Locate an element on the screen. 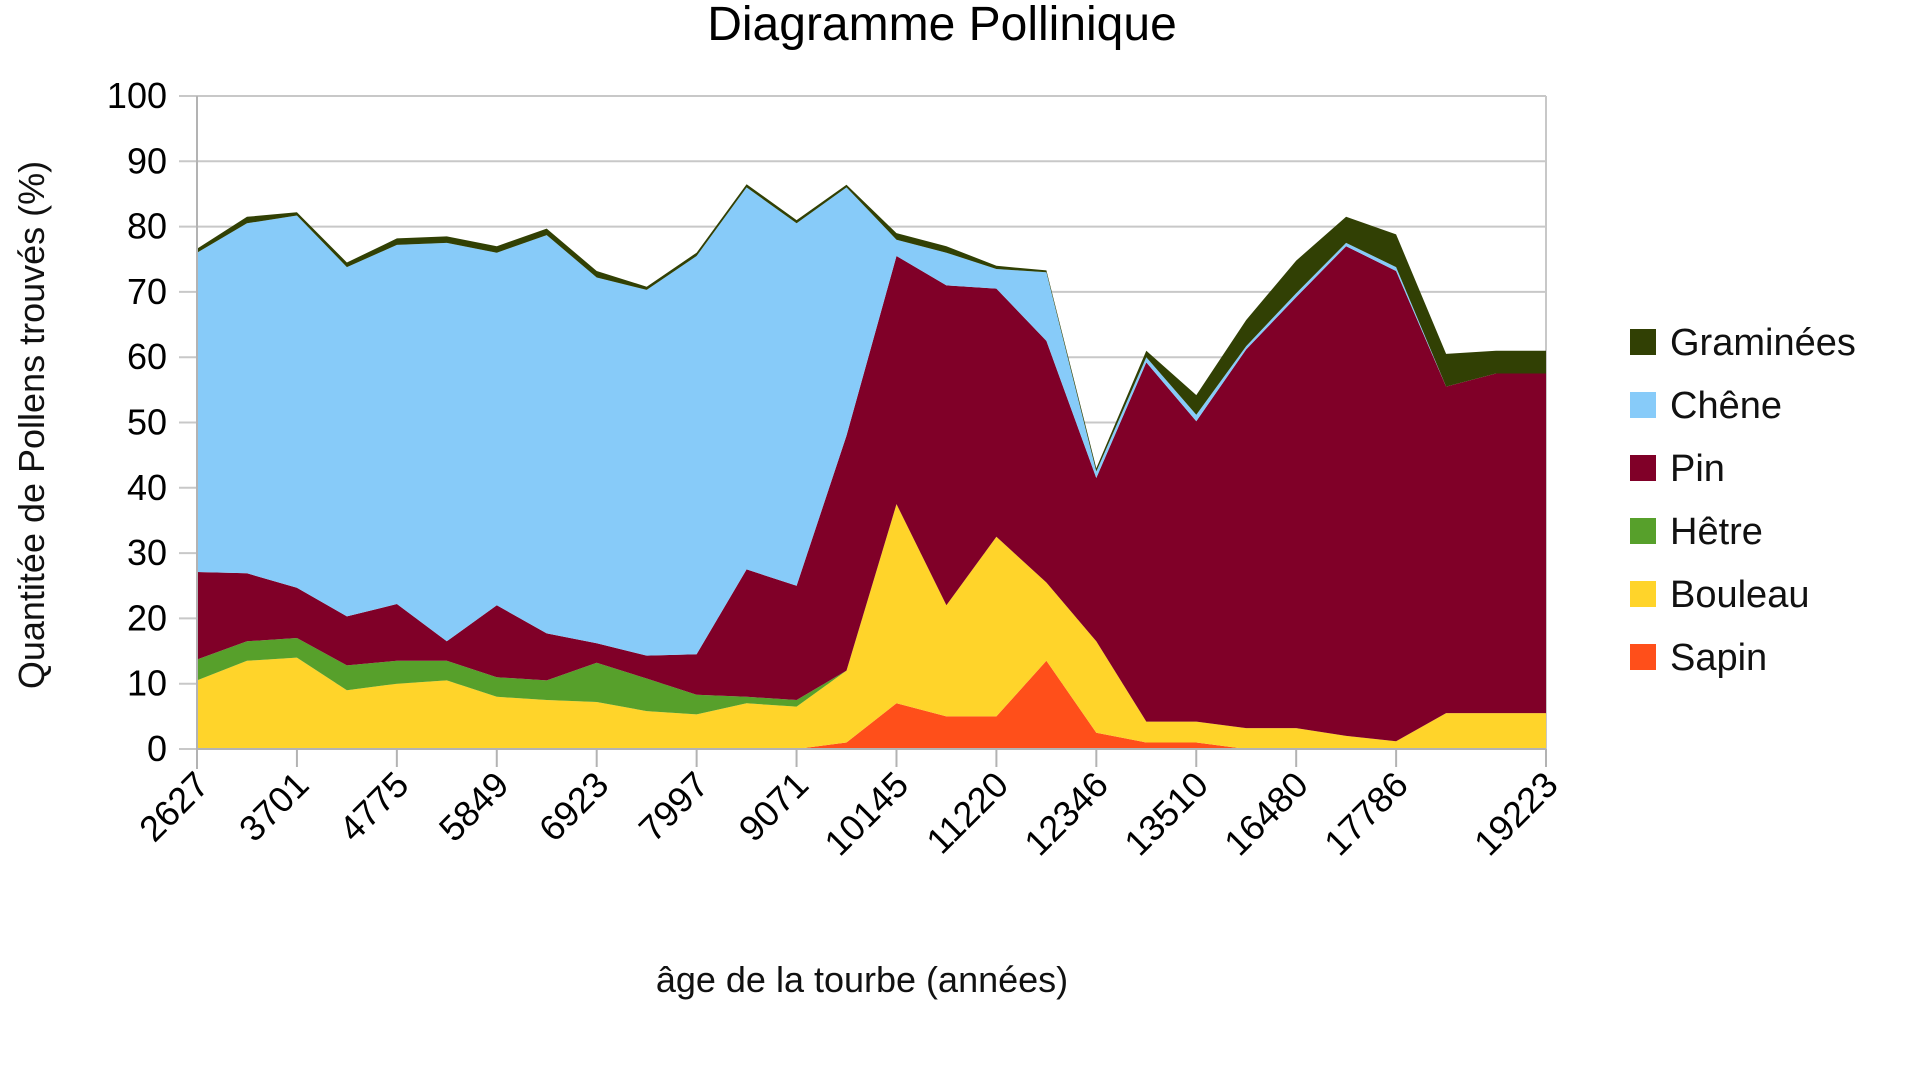 This screenshot has width=1920, height=1080. y-tick-labels: 0 10 20 30 40 50 60 70 80 90 100 is located at coordinates (137, 422).